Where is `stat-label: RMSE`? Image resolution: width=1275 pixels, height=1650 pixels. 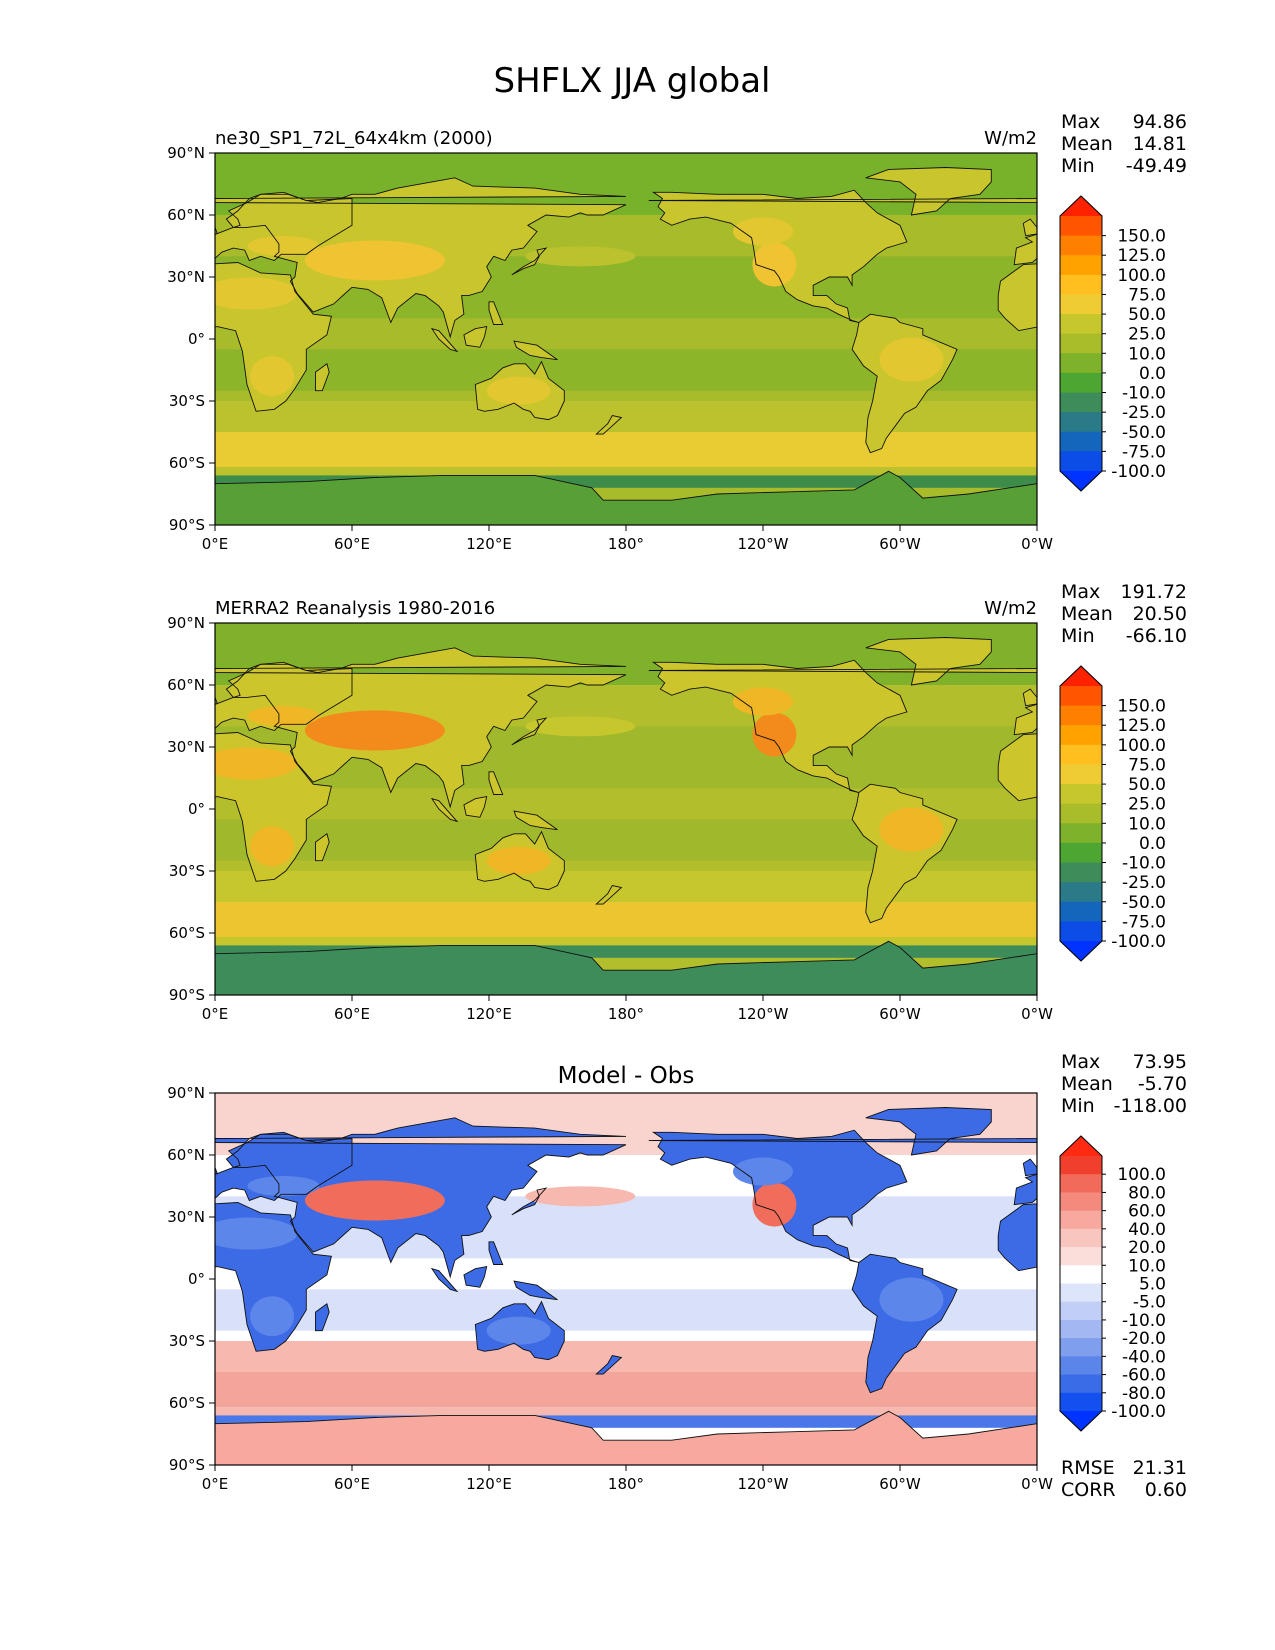
stat-label: RMSE is located at coordinates (1088, 1468).